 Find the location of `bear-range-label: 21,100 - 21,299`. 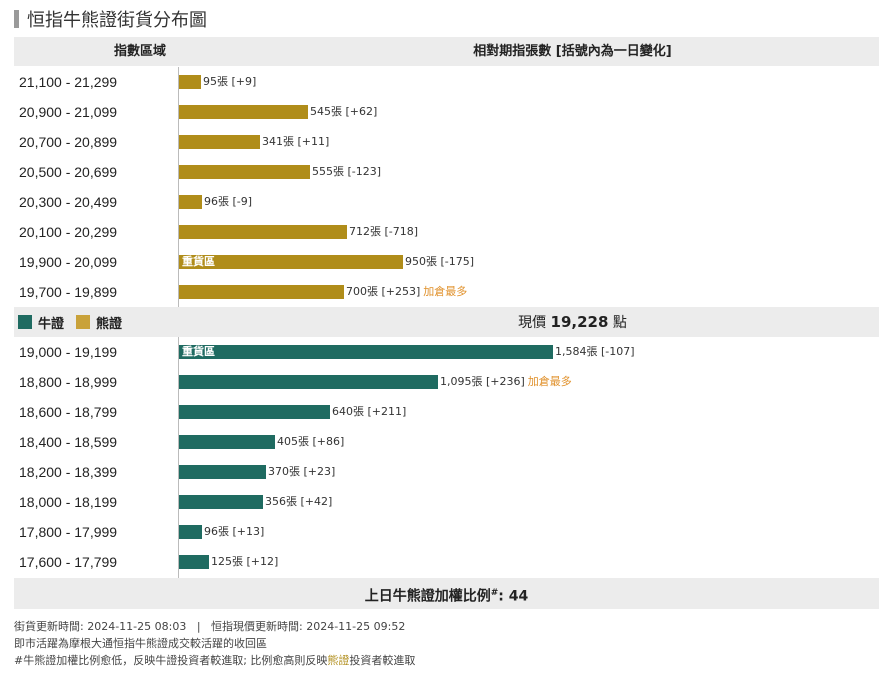

bear-range-label: 21,100 - 21,299 is located at coordinates (68, 82).